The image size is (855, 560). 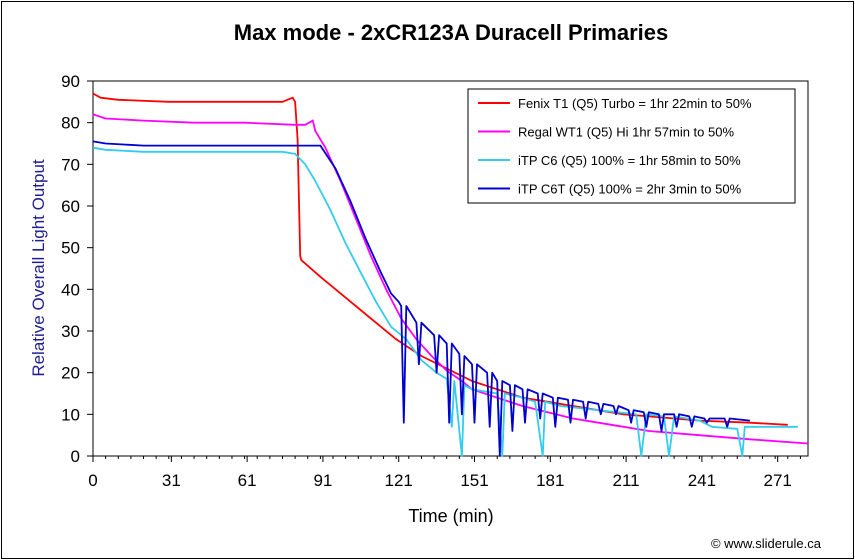 I want to click on legend-label-1: Fenix T1 (Q5) Turbo = 1hr 22min to 50%, so click(x=635, y=103).